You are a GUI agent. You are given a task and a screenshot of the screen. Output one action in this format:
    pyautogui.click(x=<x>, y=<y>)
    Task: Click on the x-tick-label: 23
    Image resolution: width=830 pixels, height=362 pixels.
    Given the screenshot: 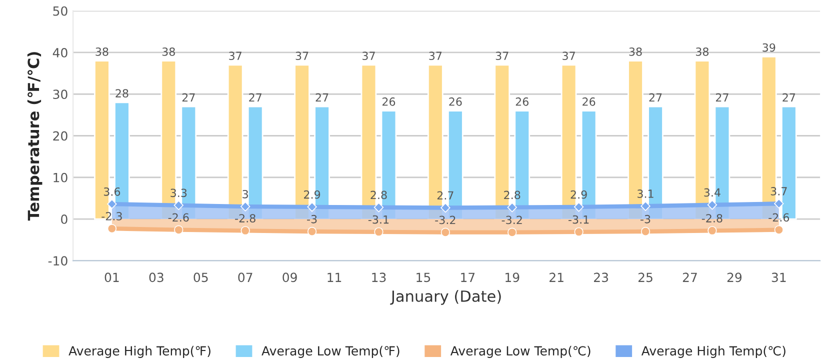 What is the action you would take?
    pyautogui.click(x=601, y=277)
    